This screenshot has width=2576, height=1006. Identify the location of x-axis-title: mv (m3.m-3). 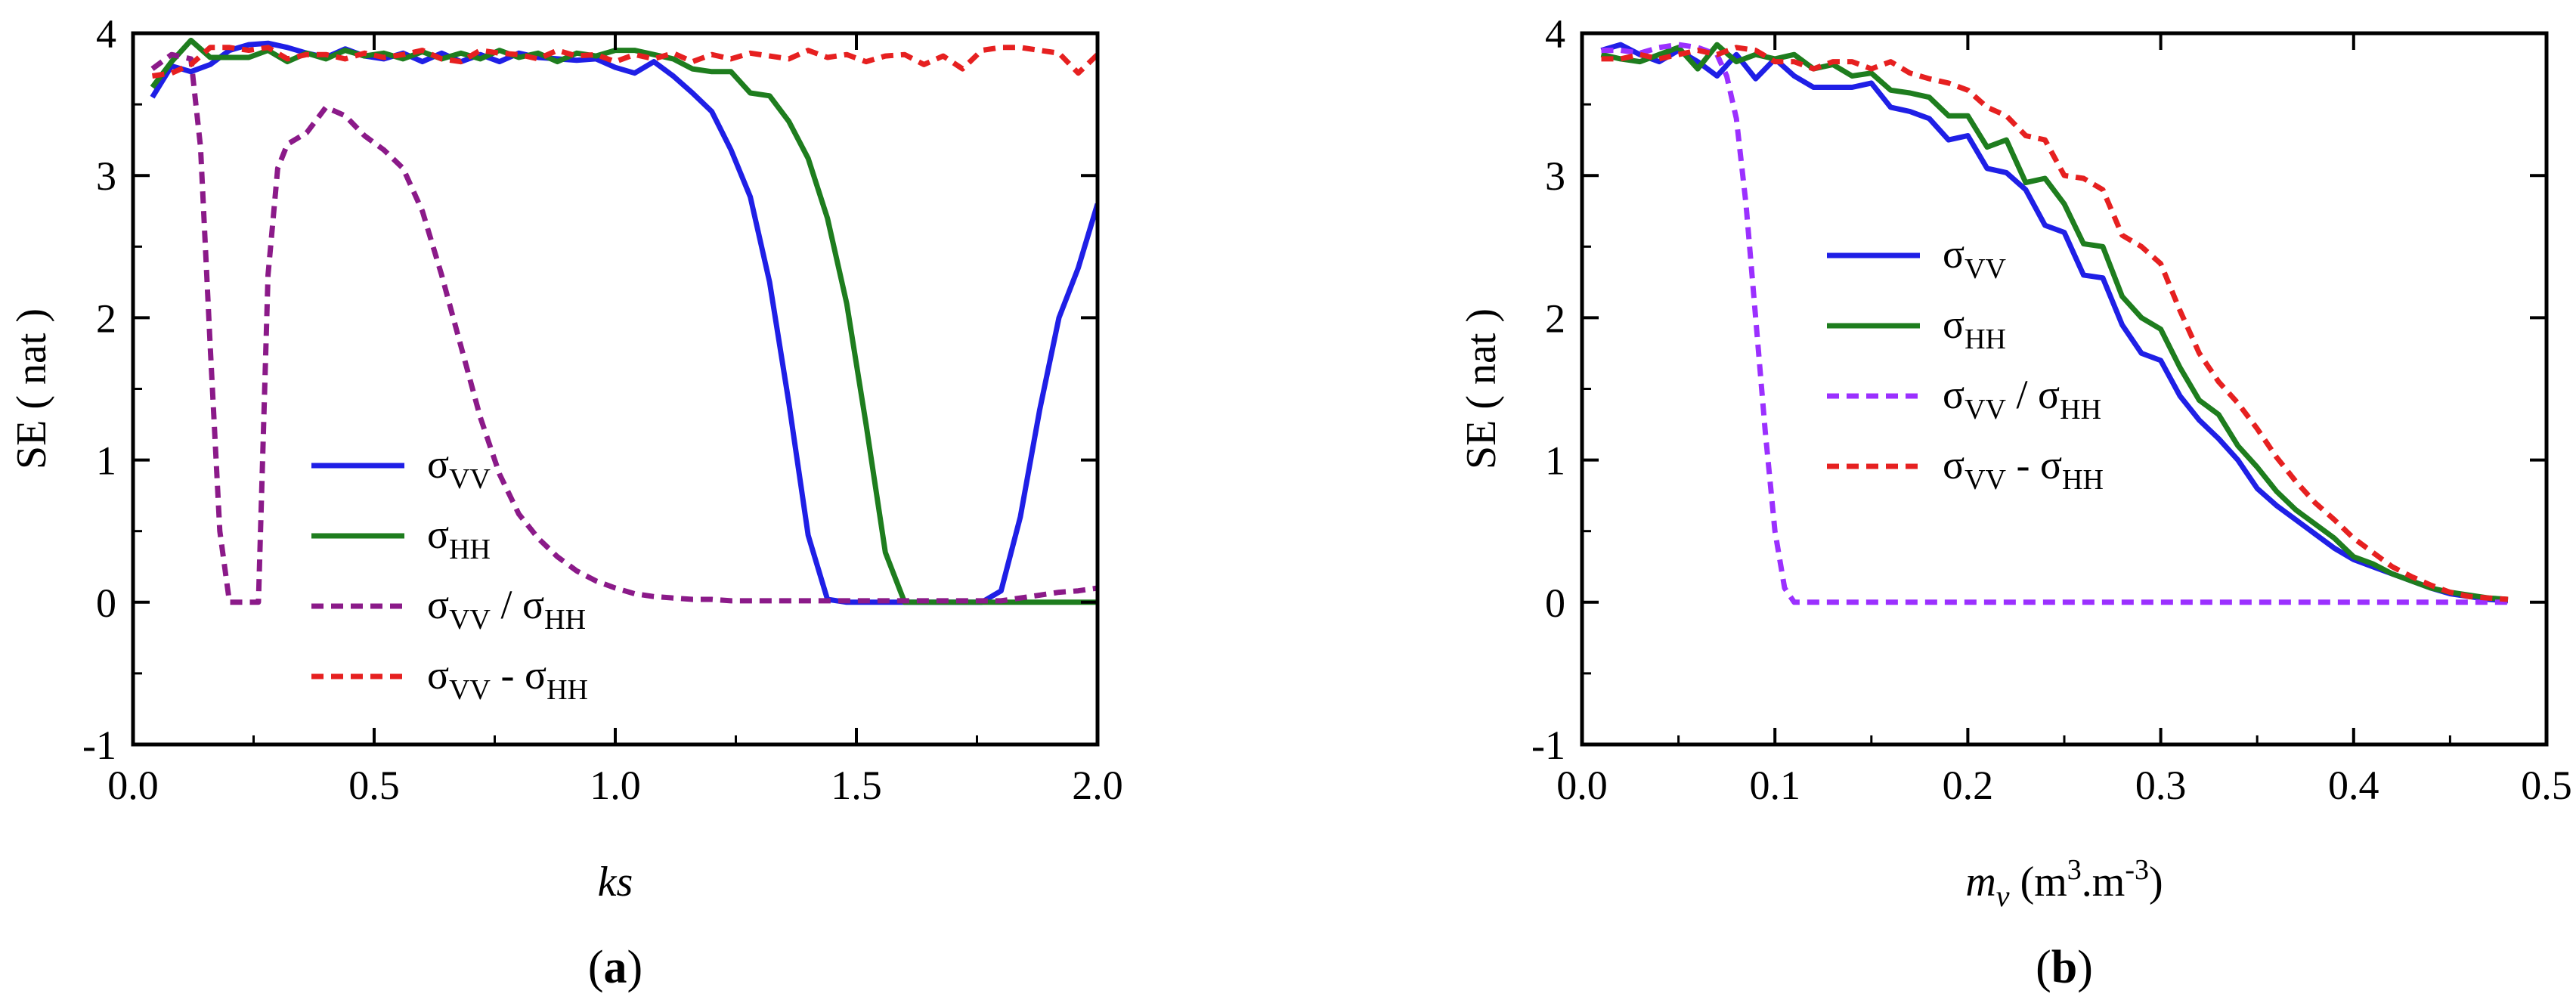
(2064, 884).